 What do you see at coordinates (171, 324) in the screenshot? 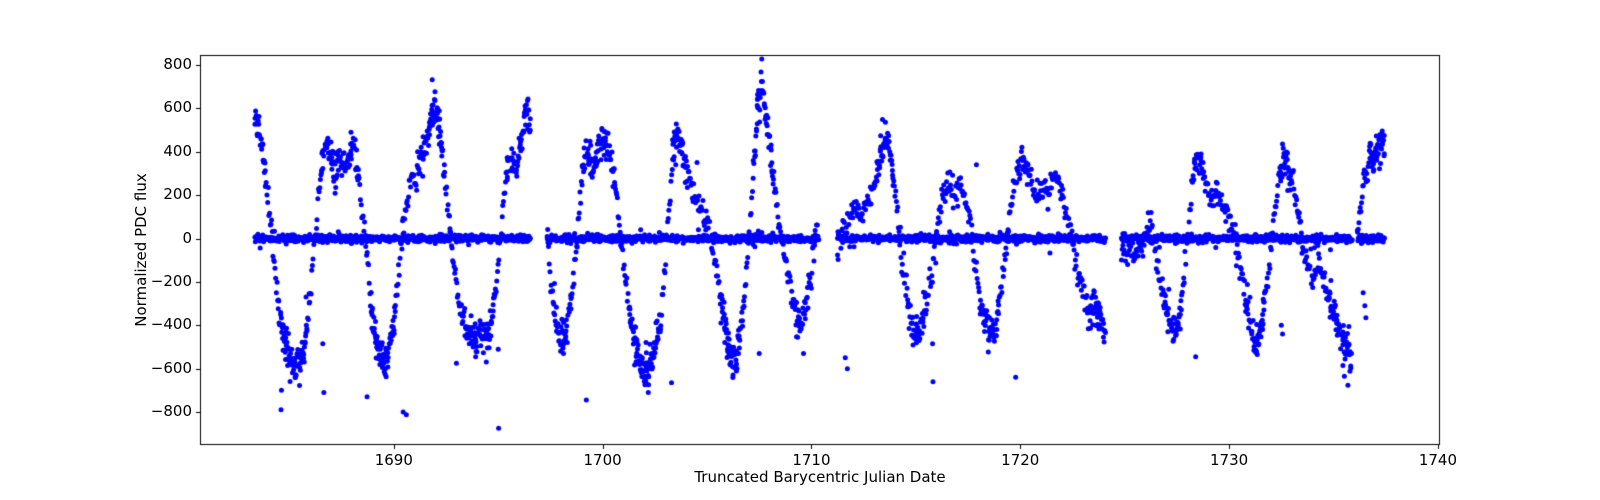
I see `y-tick-label: −400` at bounding box center [171, 324].